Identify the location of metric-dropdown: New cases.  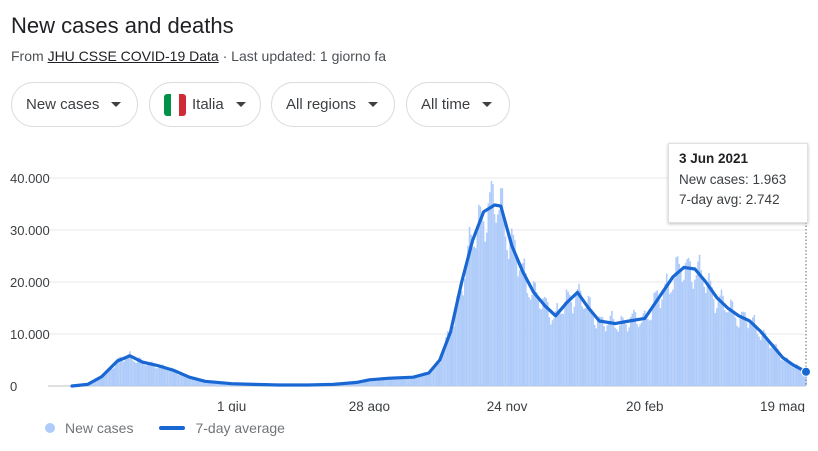
(74, 104).